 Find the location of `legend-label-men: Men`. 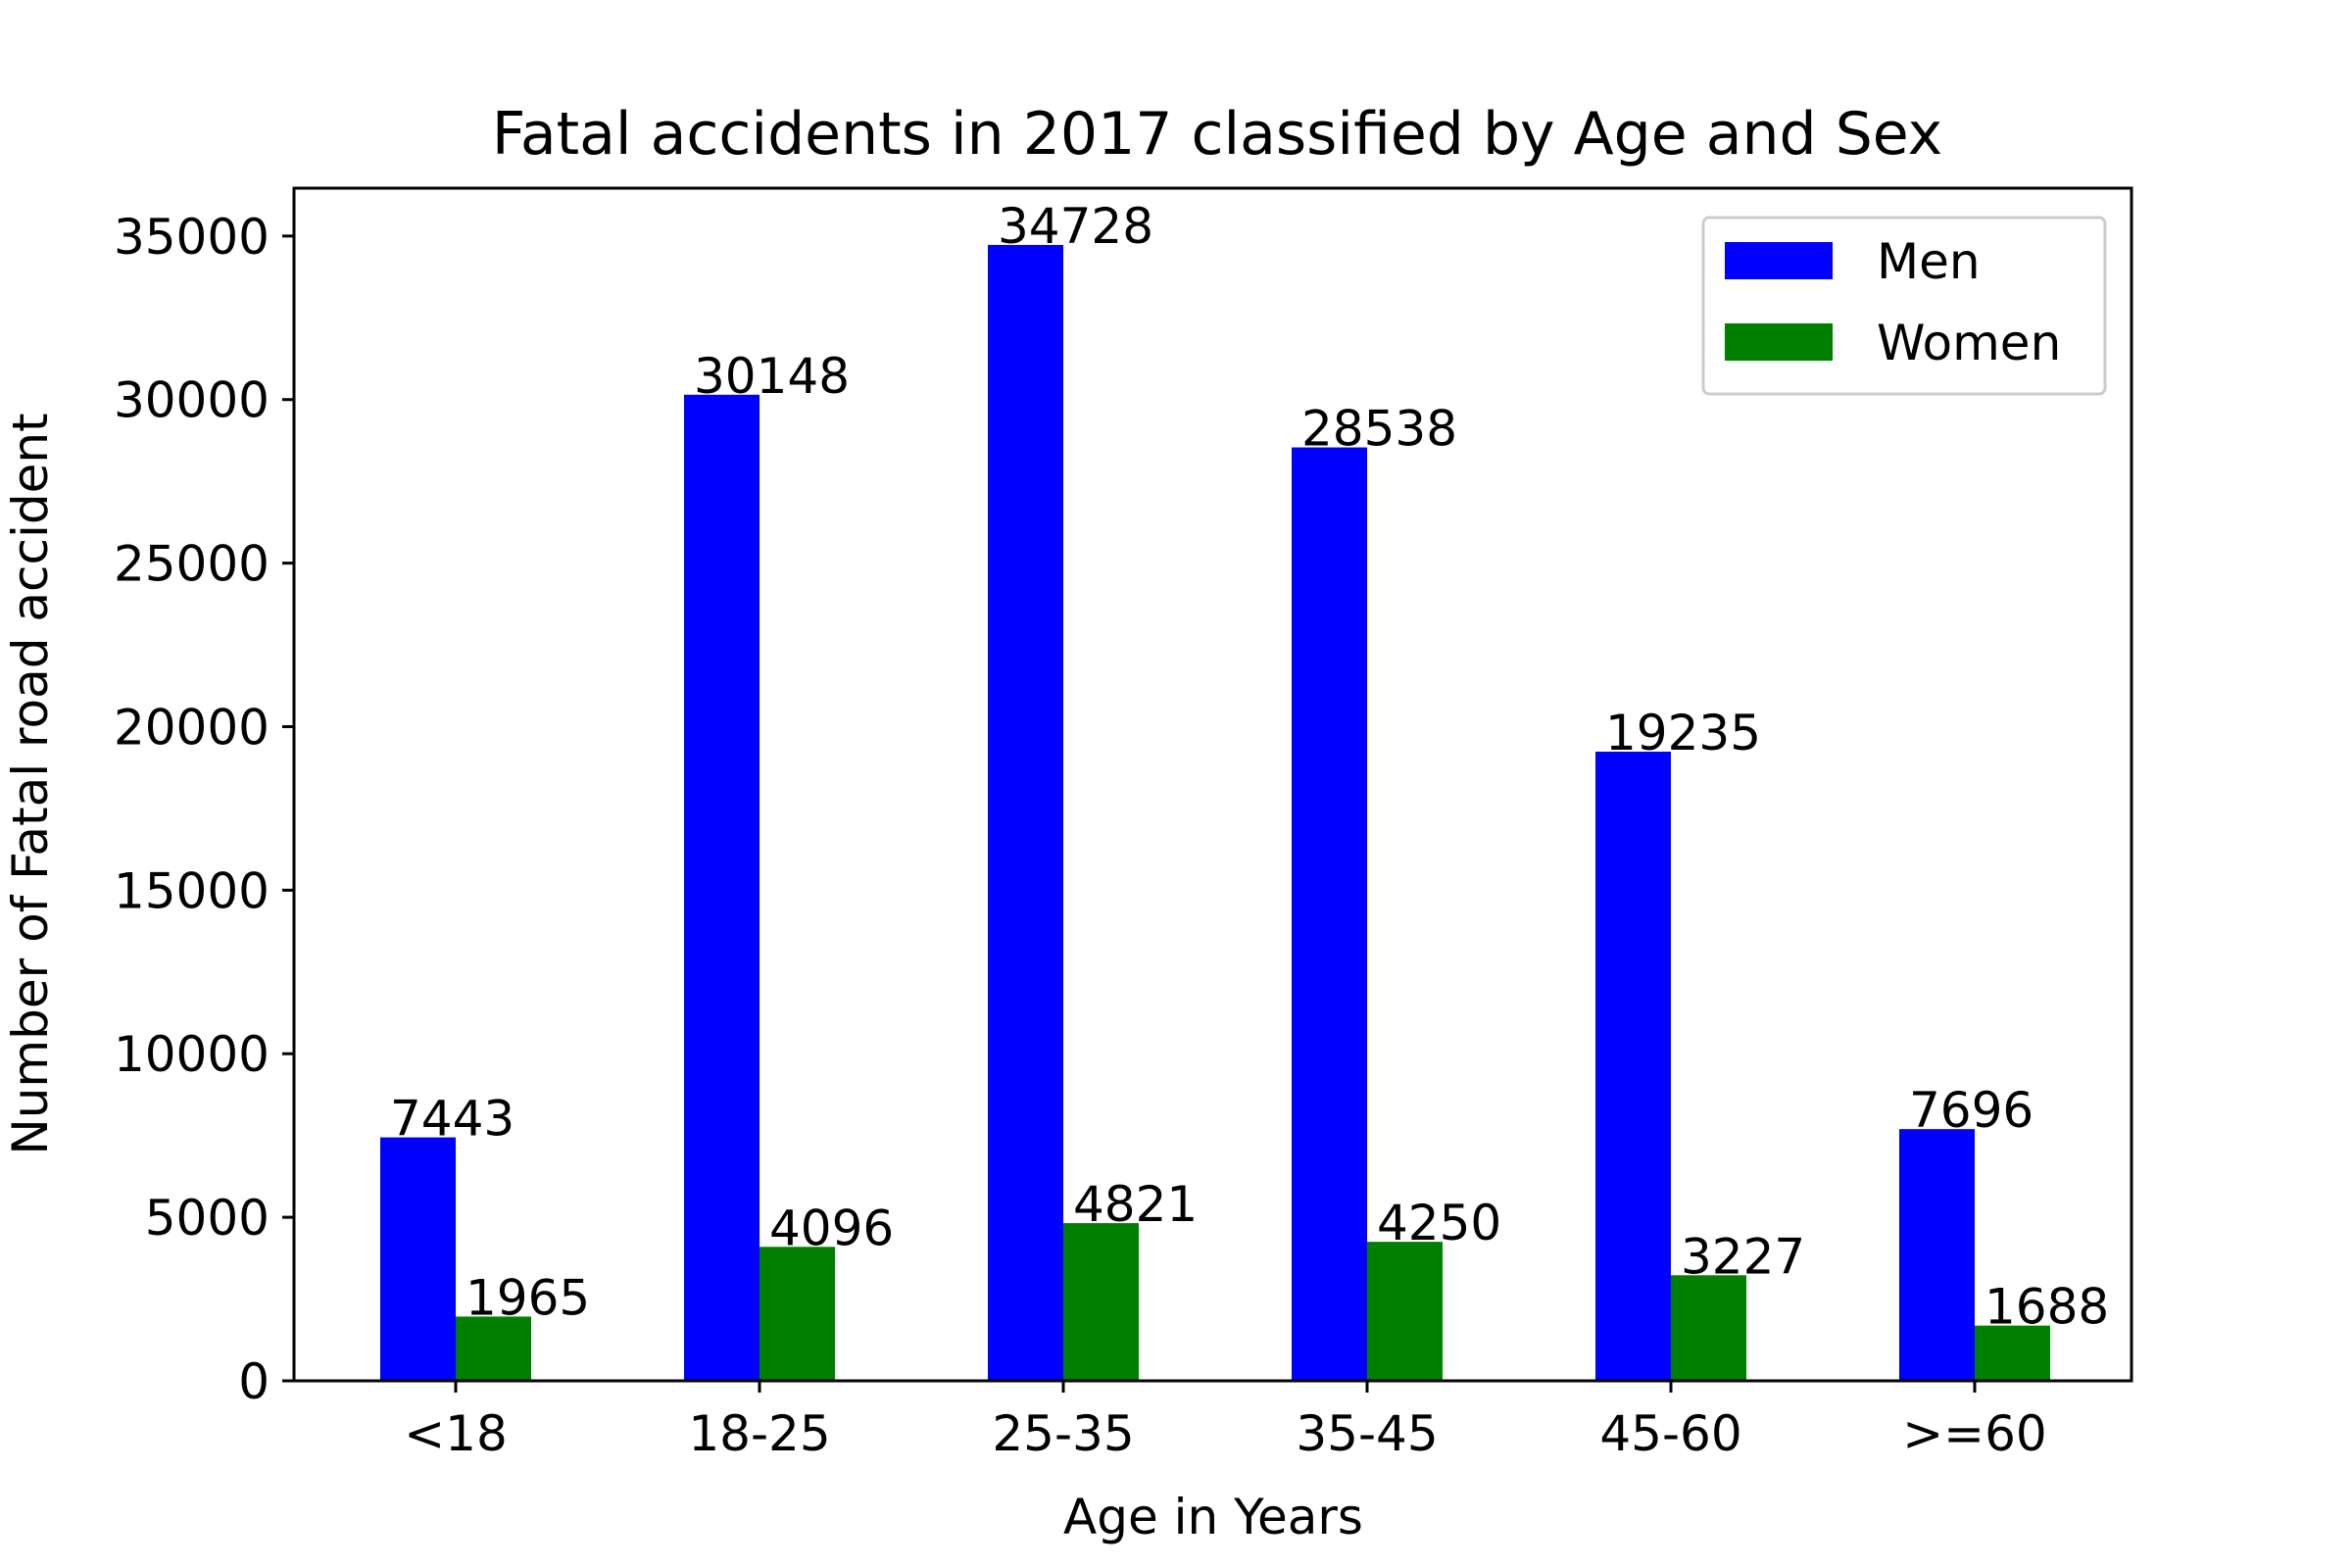

legend-label-men: Men is located at coordinates (1929, 261).